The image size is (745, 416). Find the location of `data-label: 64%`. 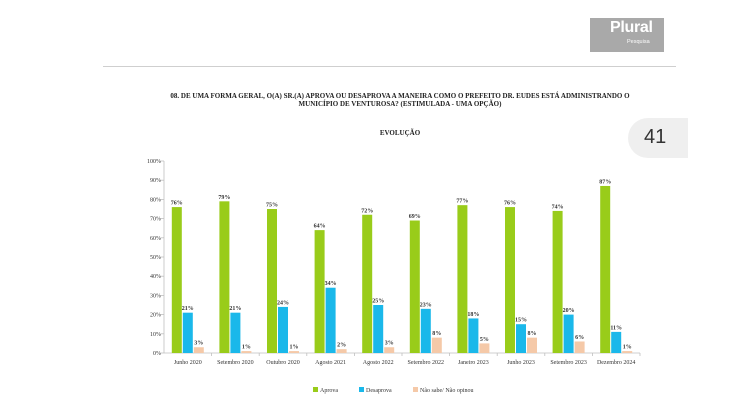

data-label: 64% is located at coordinates (320, 227).